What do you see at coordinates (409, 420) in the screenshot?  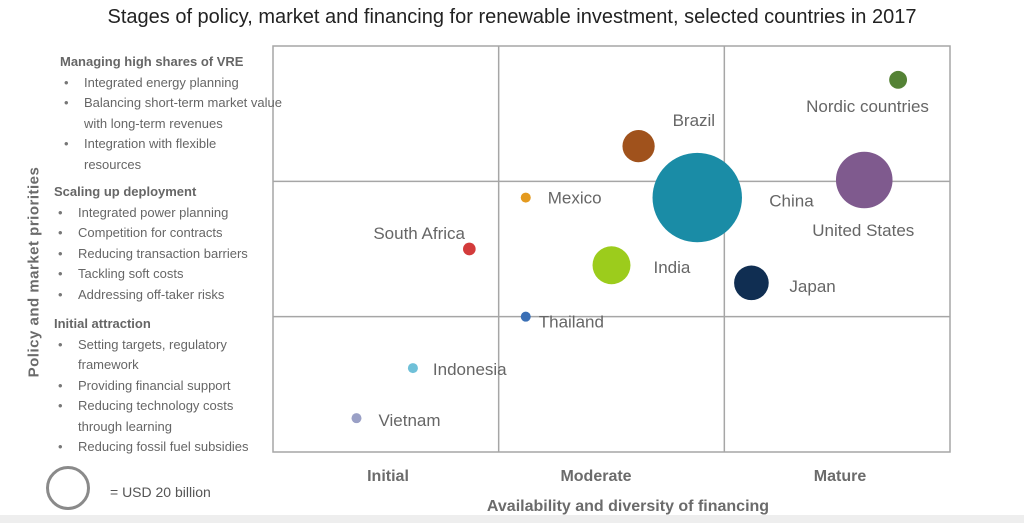 I see `bubble-label-vietnam: Vietnam` at bounding box center [409, 420].